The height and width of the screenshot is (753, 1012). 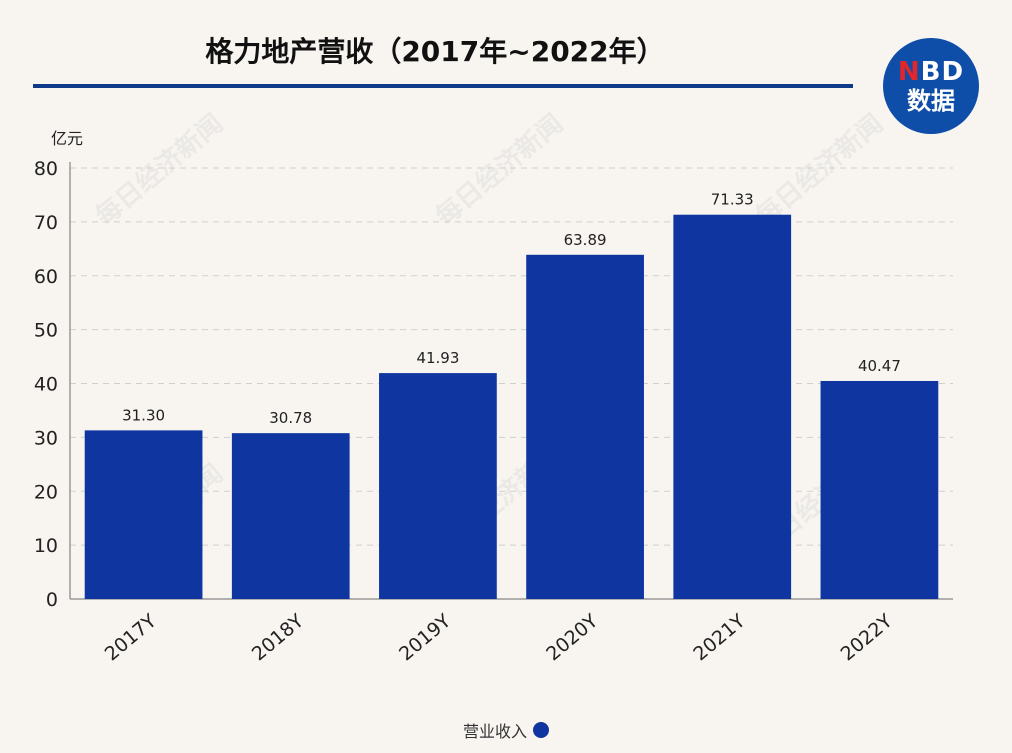 I want to click on bar-value-label: 71.33, so click(x=732, y=200).